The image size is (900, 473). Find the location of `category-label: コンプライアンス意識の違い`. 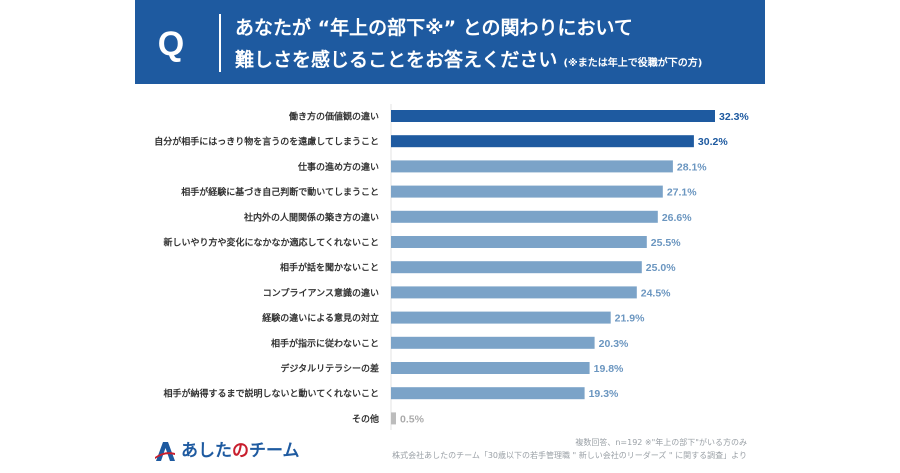

category-label: コンプライアンス意識の違い is located at coordinates (321, 293).